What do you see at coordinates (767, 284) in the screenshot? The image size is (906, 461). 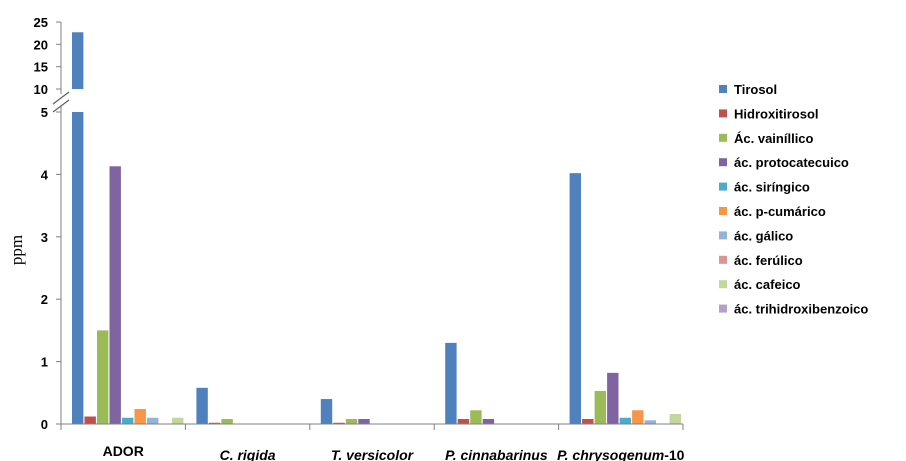 I see `legend-label: ác. cafeico` at bounding box center [767, 284].